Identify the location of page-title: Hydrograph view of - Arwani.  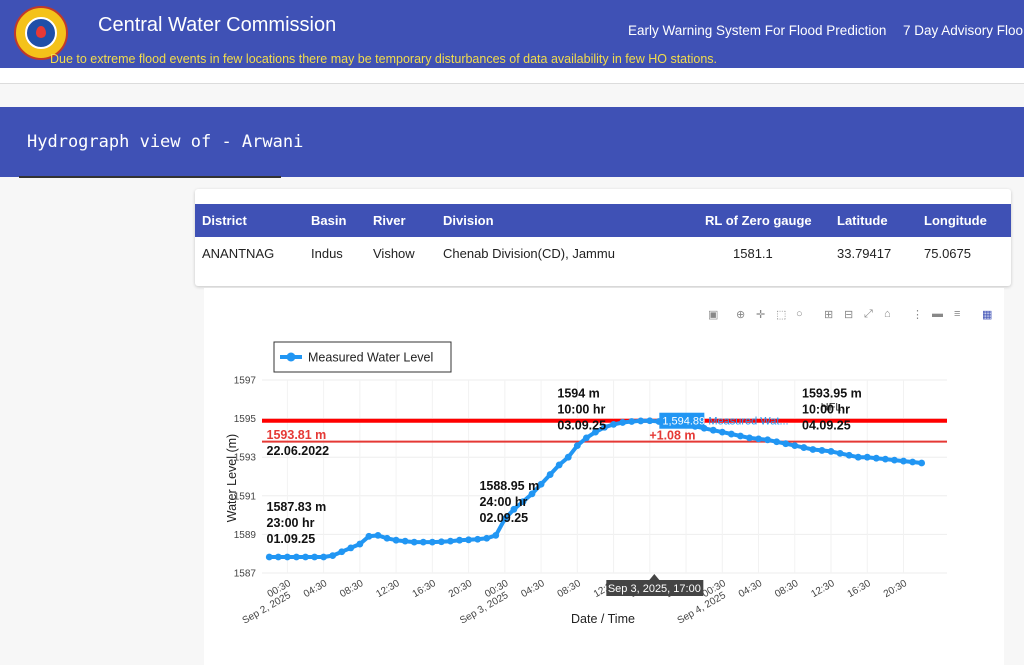
(165, 142).